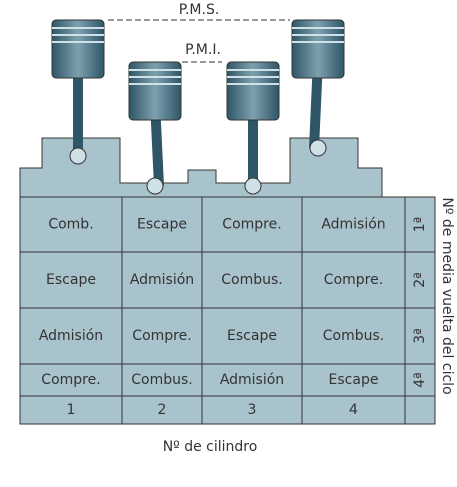  What do you see at coordinates (353, 410) in the screenshot?
I see `cylinder-number: 4` at bounding box center [353, 410].